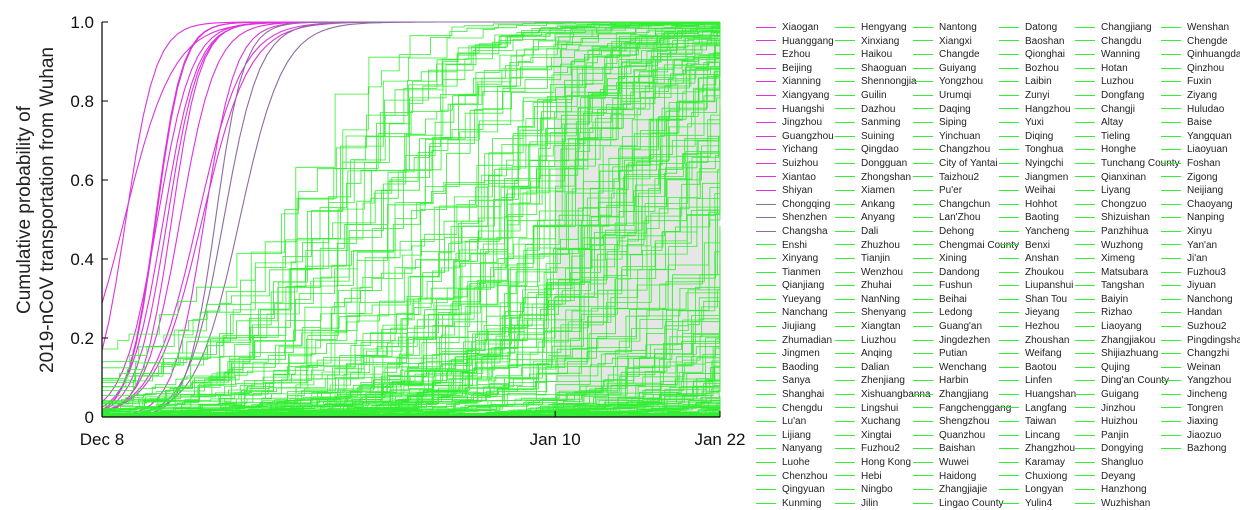 The width and height of the screenshot is (1240, 510). What do you see at coordinates (878, 109) in the screenshot?
I see `legend-label: Dazhou` at bounding box center [878, 109].